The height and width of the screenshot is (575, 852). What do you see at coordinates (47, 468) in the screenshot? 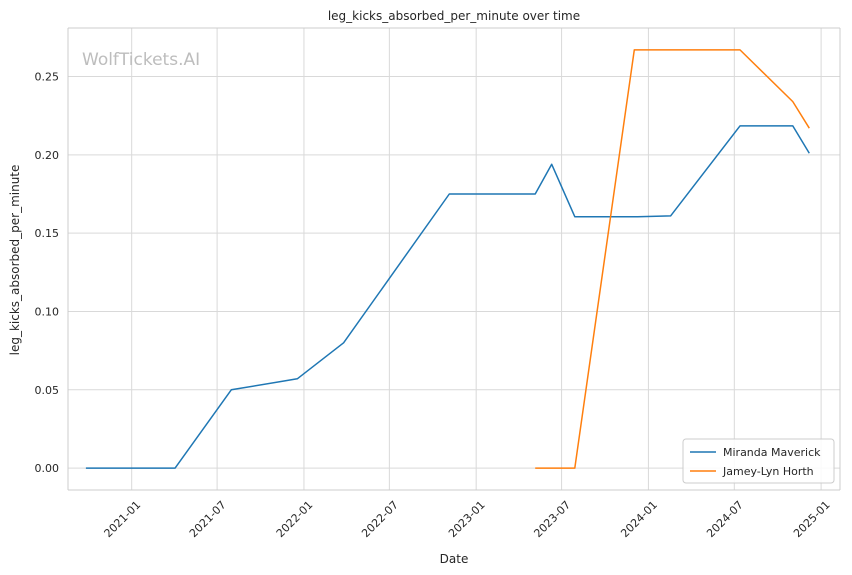
I see `y-tick-label: 0.00` at bounding box center [47, 468].